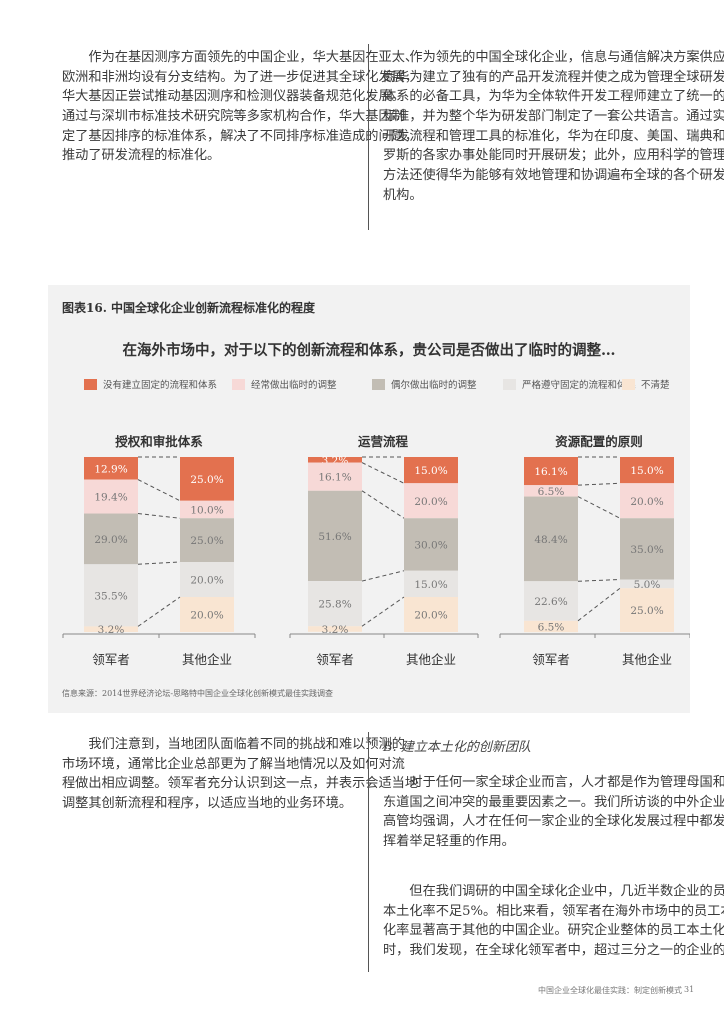 Image resolution: width=724 pixels, height=1024 pixels. I want to click on text-line: 推动了研发流程的标准化。, so click(141, 156).